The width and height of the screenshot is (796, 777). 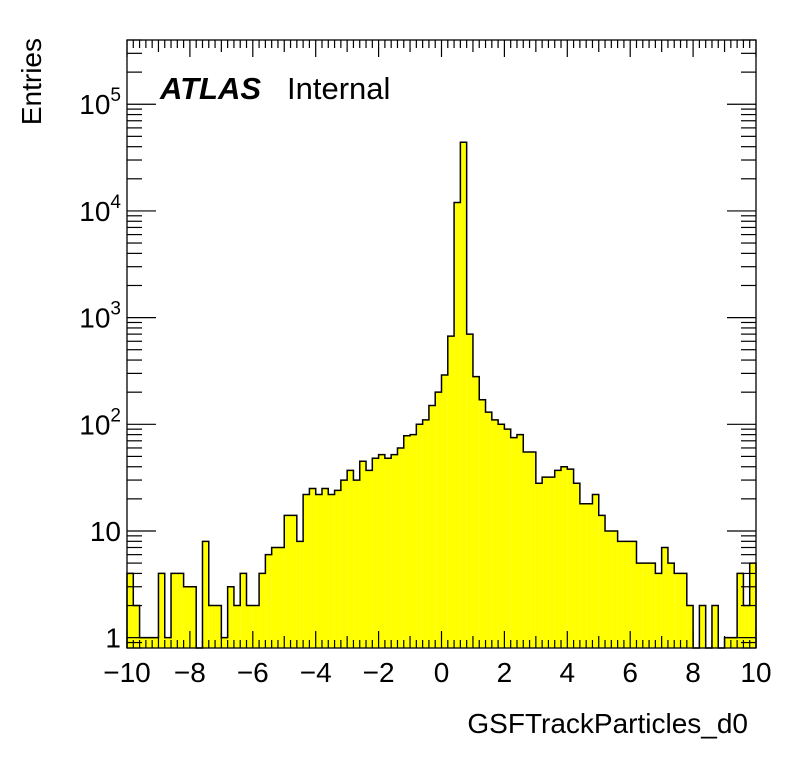 I want to click on y-tick-label: 10³, so click(x=100, y=316).